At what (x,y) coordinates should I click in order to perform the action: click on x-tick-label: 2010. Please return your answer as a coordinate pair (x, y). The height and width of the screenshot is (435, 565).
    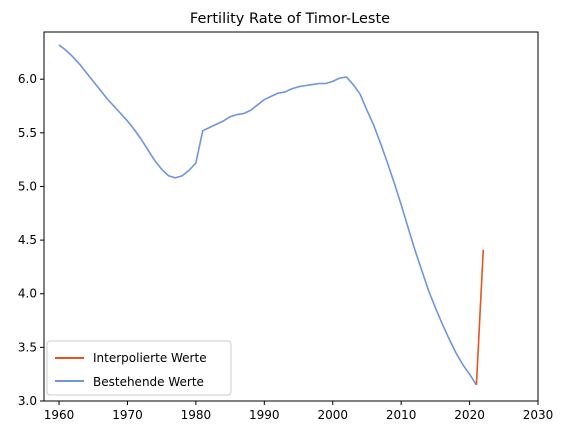
    Looking at the image, I should click on (401, 415).